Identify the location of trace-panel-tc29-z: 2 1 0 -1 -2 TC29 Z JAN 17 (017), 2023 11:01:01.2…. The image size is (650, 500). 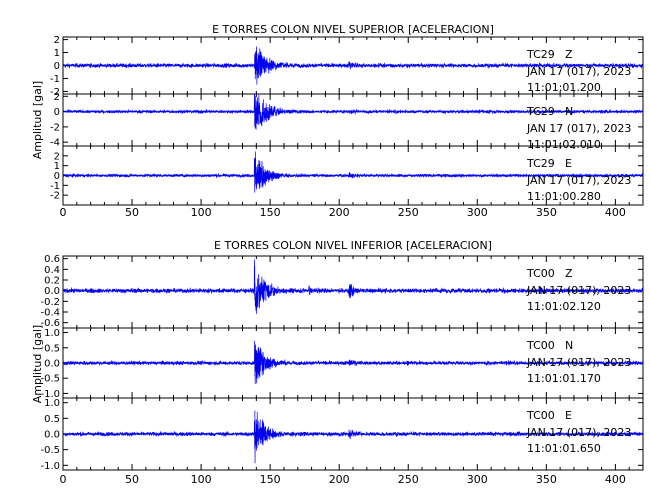
(347, 66).